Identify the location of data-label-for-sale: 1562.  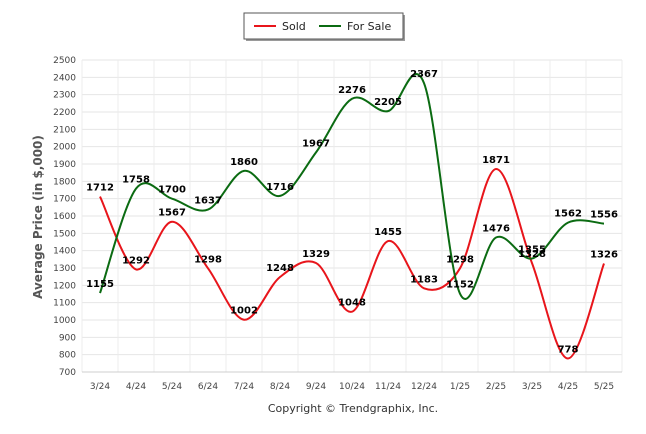
(568, 214).